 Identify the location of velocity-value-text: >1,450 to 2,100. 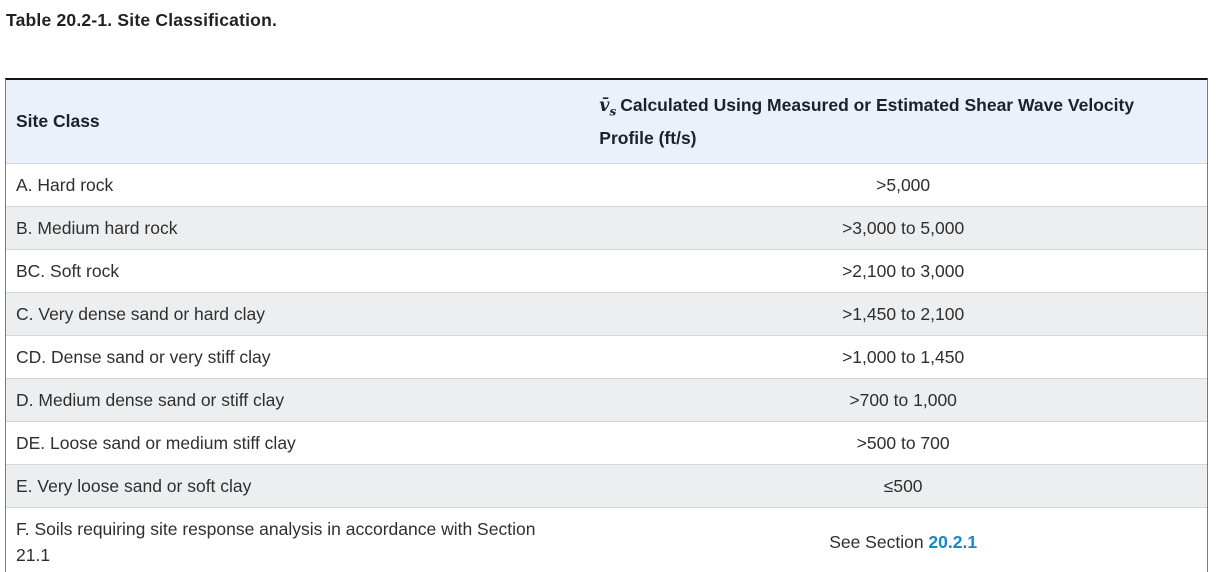
(903, 313).